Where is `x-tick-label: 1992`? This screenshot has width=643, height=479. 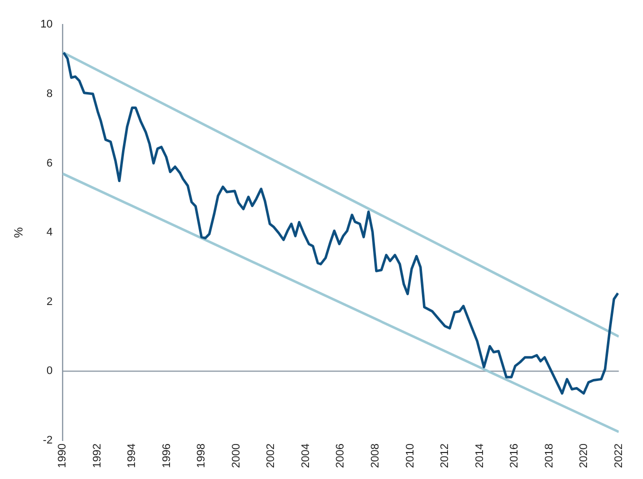 x-tick-label: 1992 is located at coordinates (97, 456).